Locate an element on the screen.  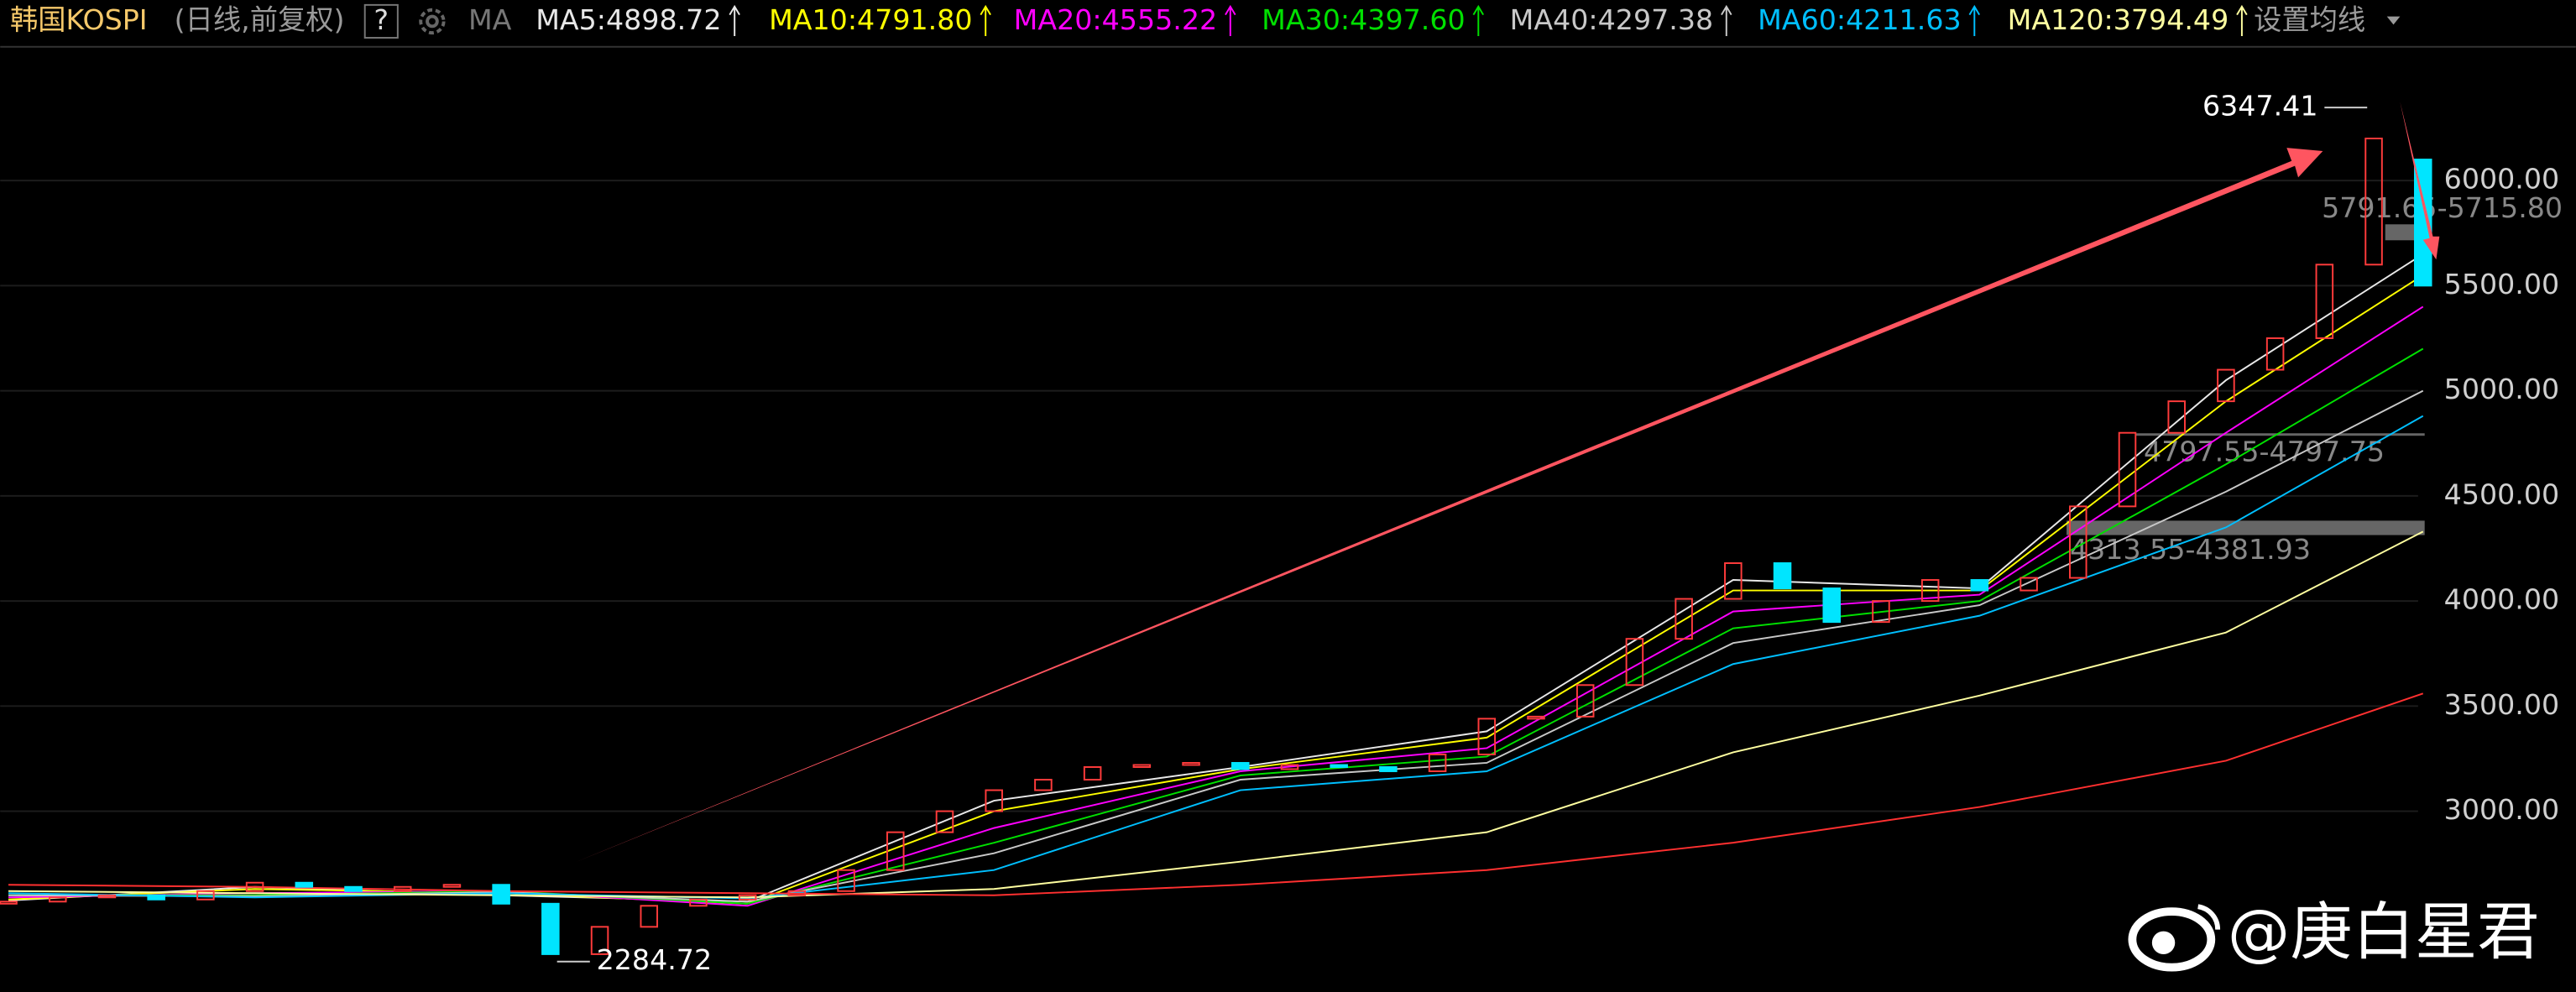
legend-item: MA10:4791.80 is located at coordinates (870, 20).